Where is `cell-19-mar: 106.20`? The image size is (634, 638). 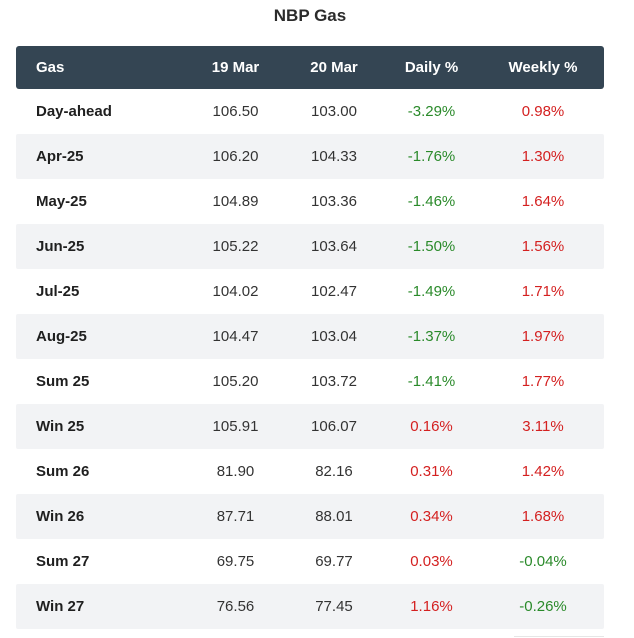 cell-19-mar: 106.20 is located at coordinates (235, 156).